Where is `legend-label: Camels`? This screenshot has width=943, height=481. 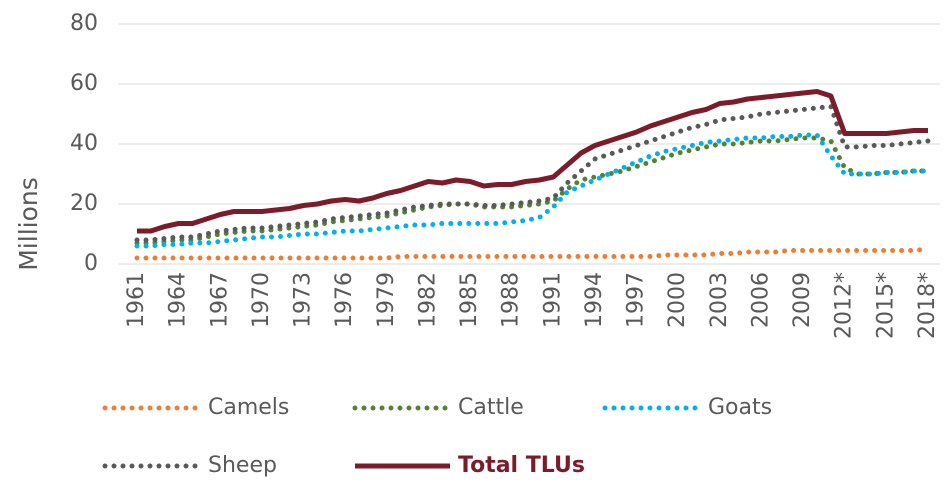
legend-label: Camels is located at coordinates (248, 407).